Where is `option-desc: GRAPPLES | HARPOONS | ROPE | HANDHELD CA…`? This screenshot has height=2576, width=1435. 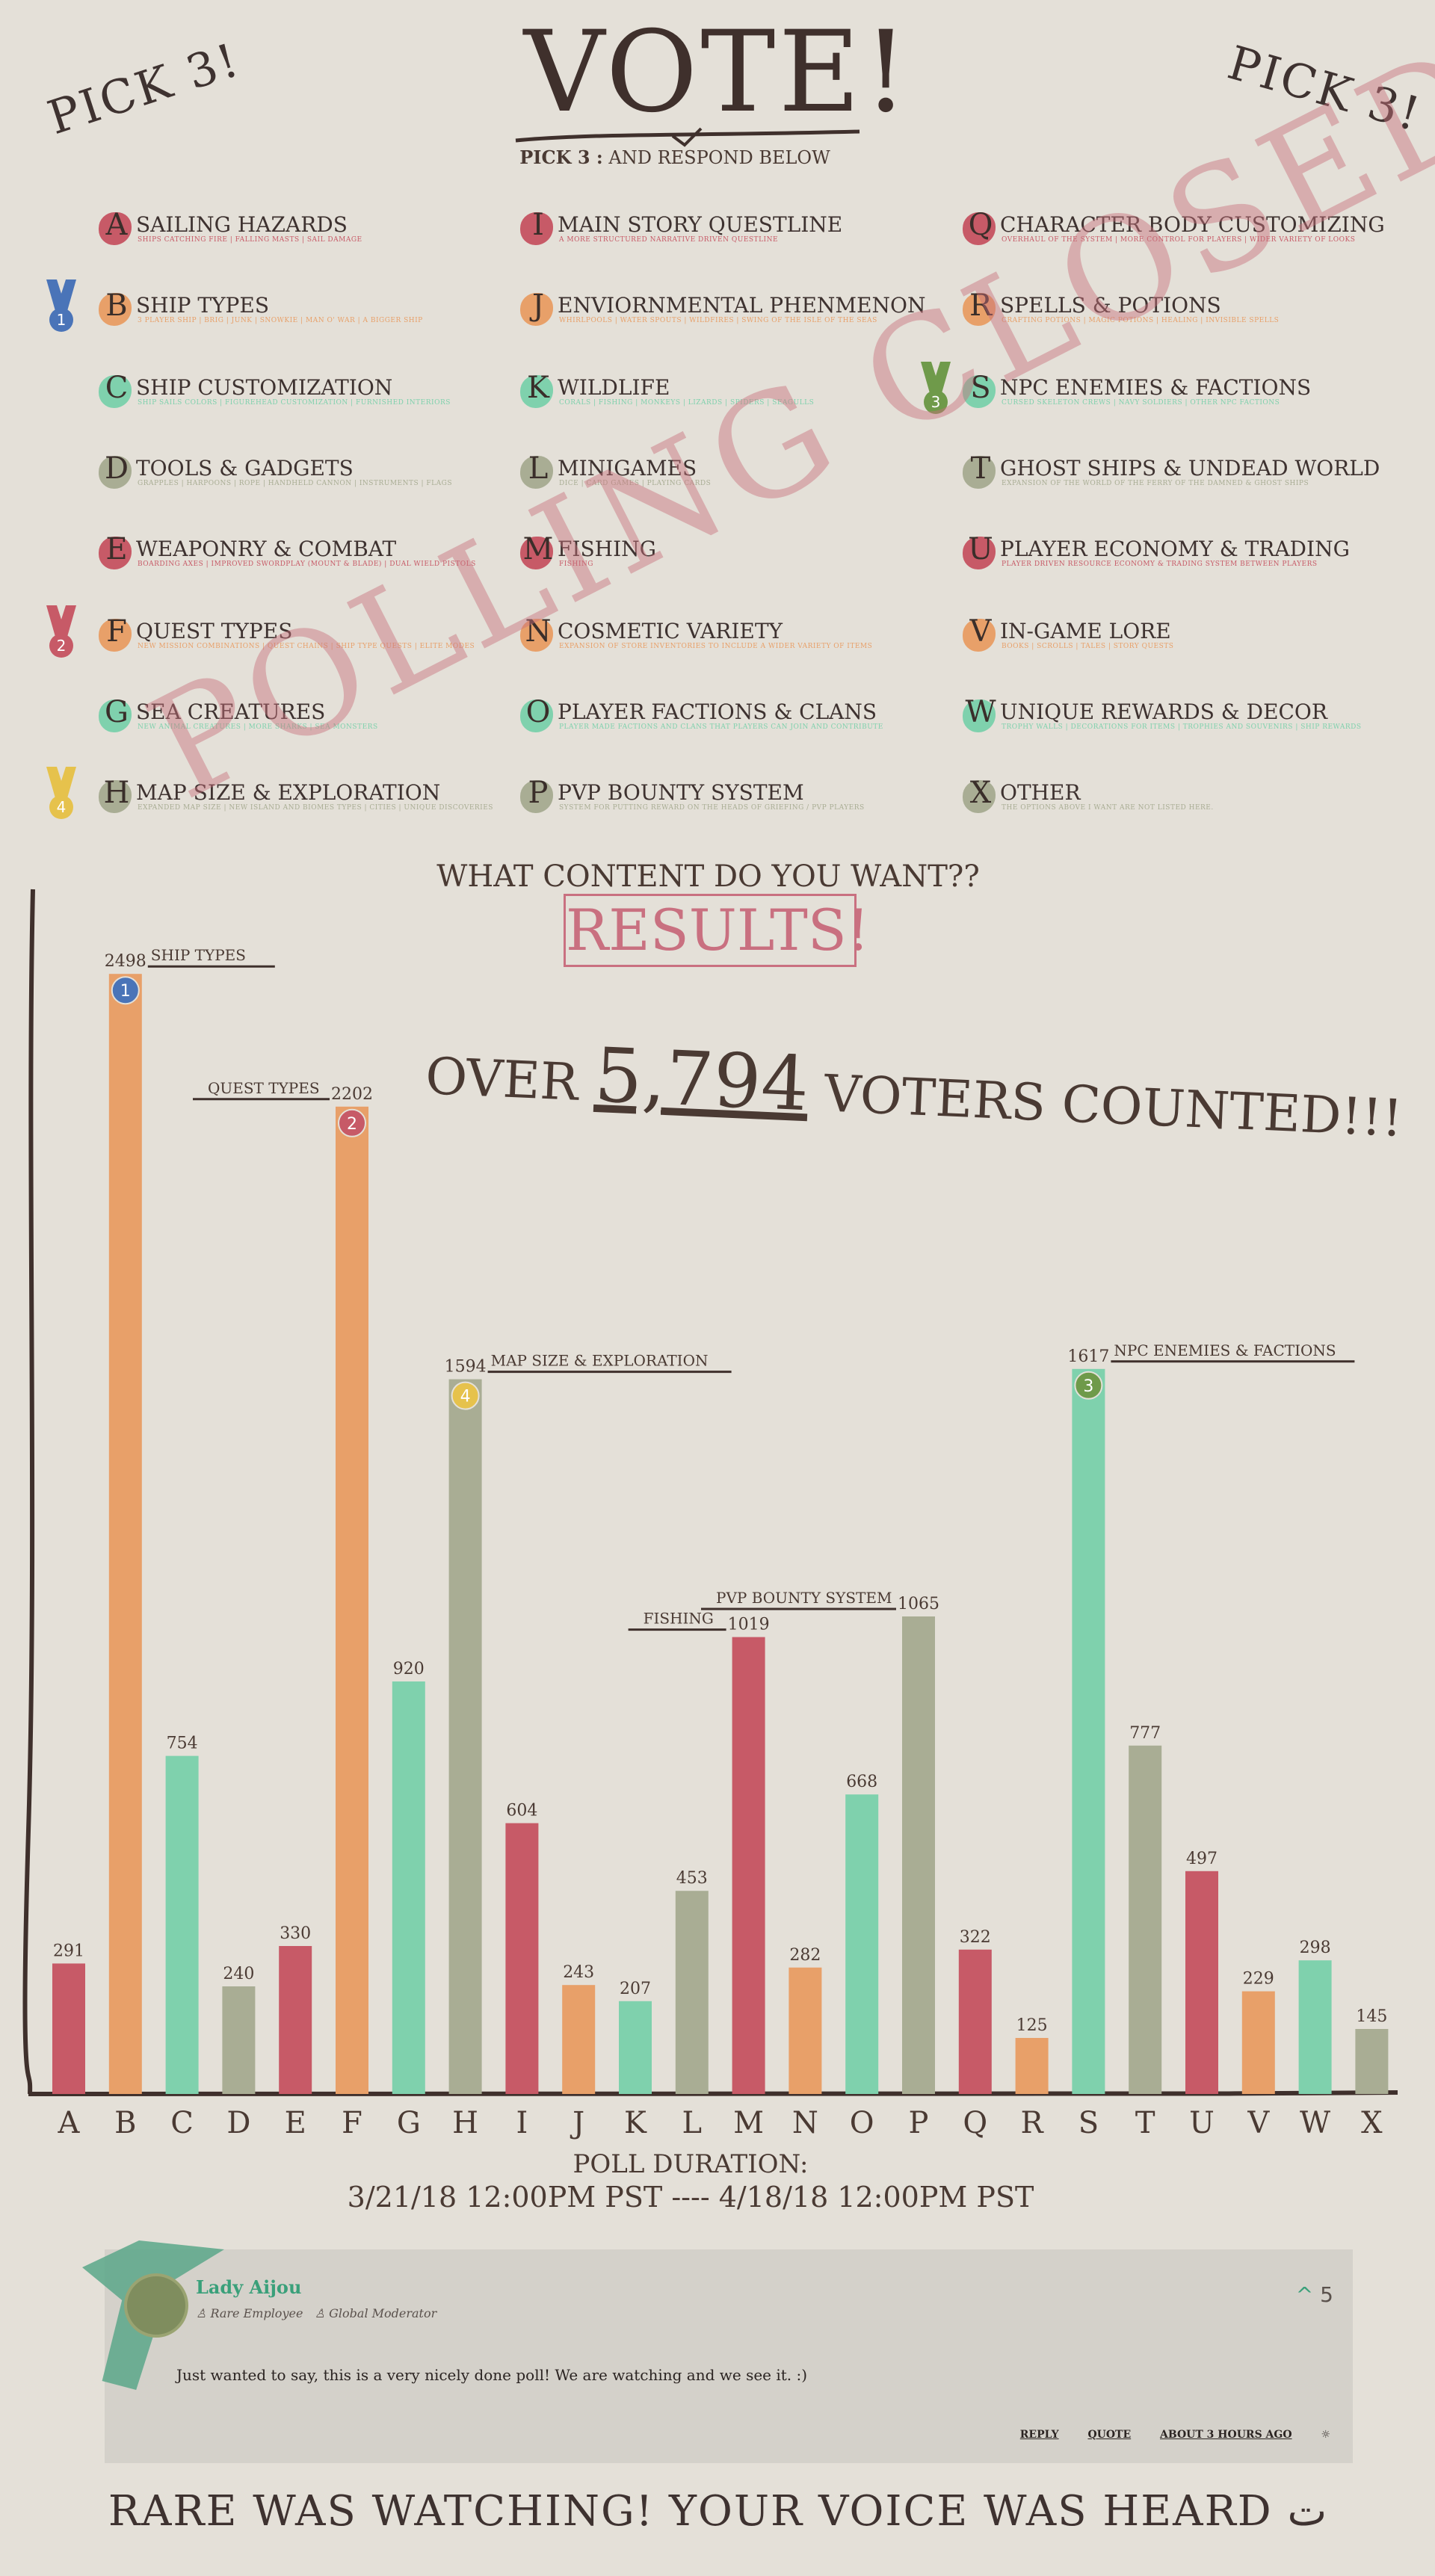 option-desc: GRAPPLES | HARPOONS | ROPE | HANDHELD CA… is located at coordinates (295, 483).